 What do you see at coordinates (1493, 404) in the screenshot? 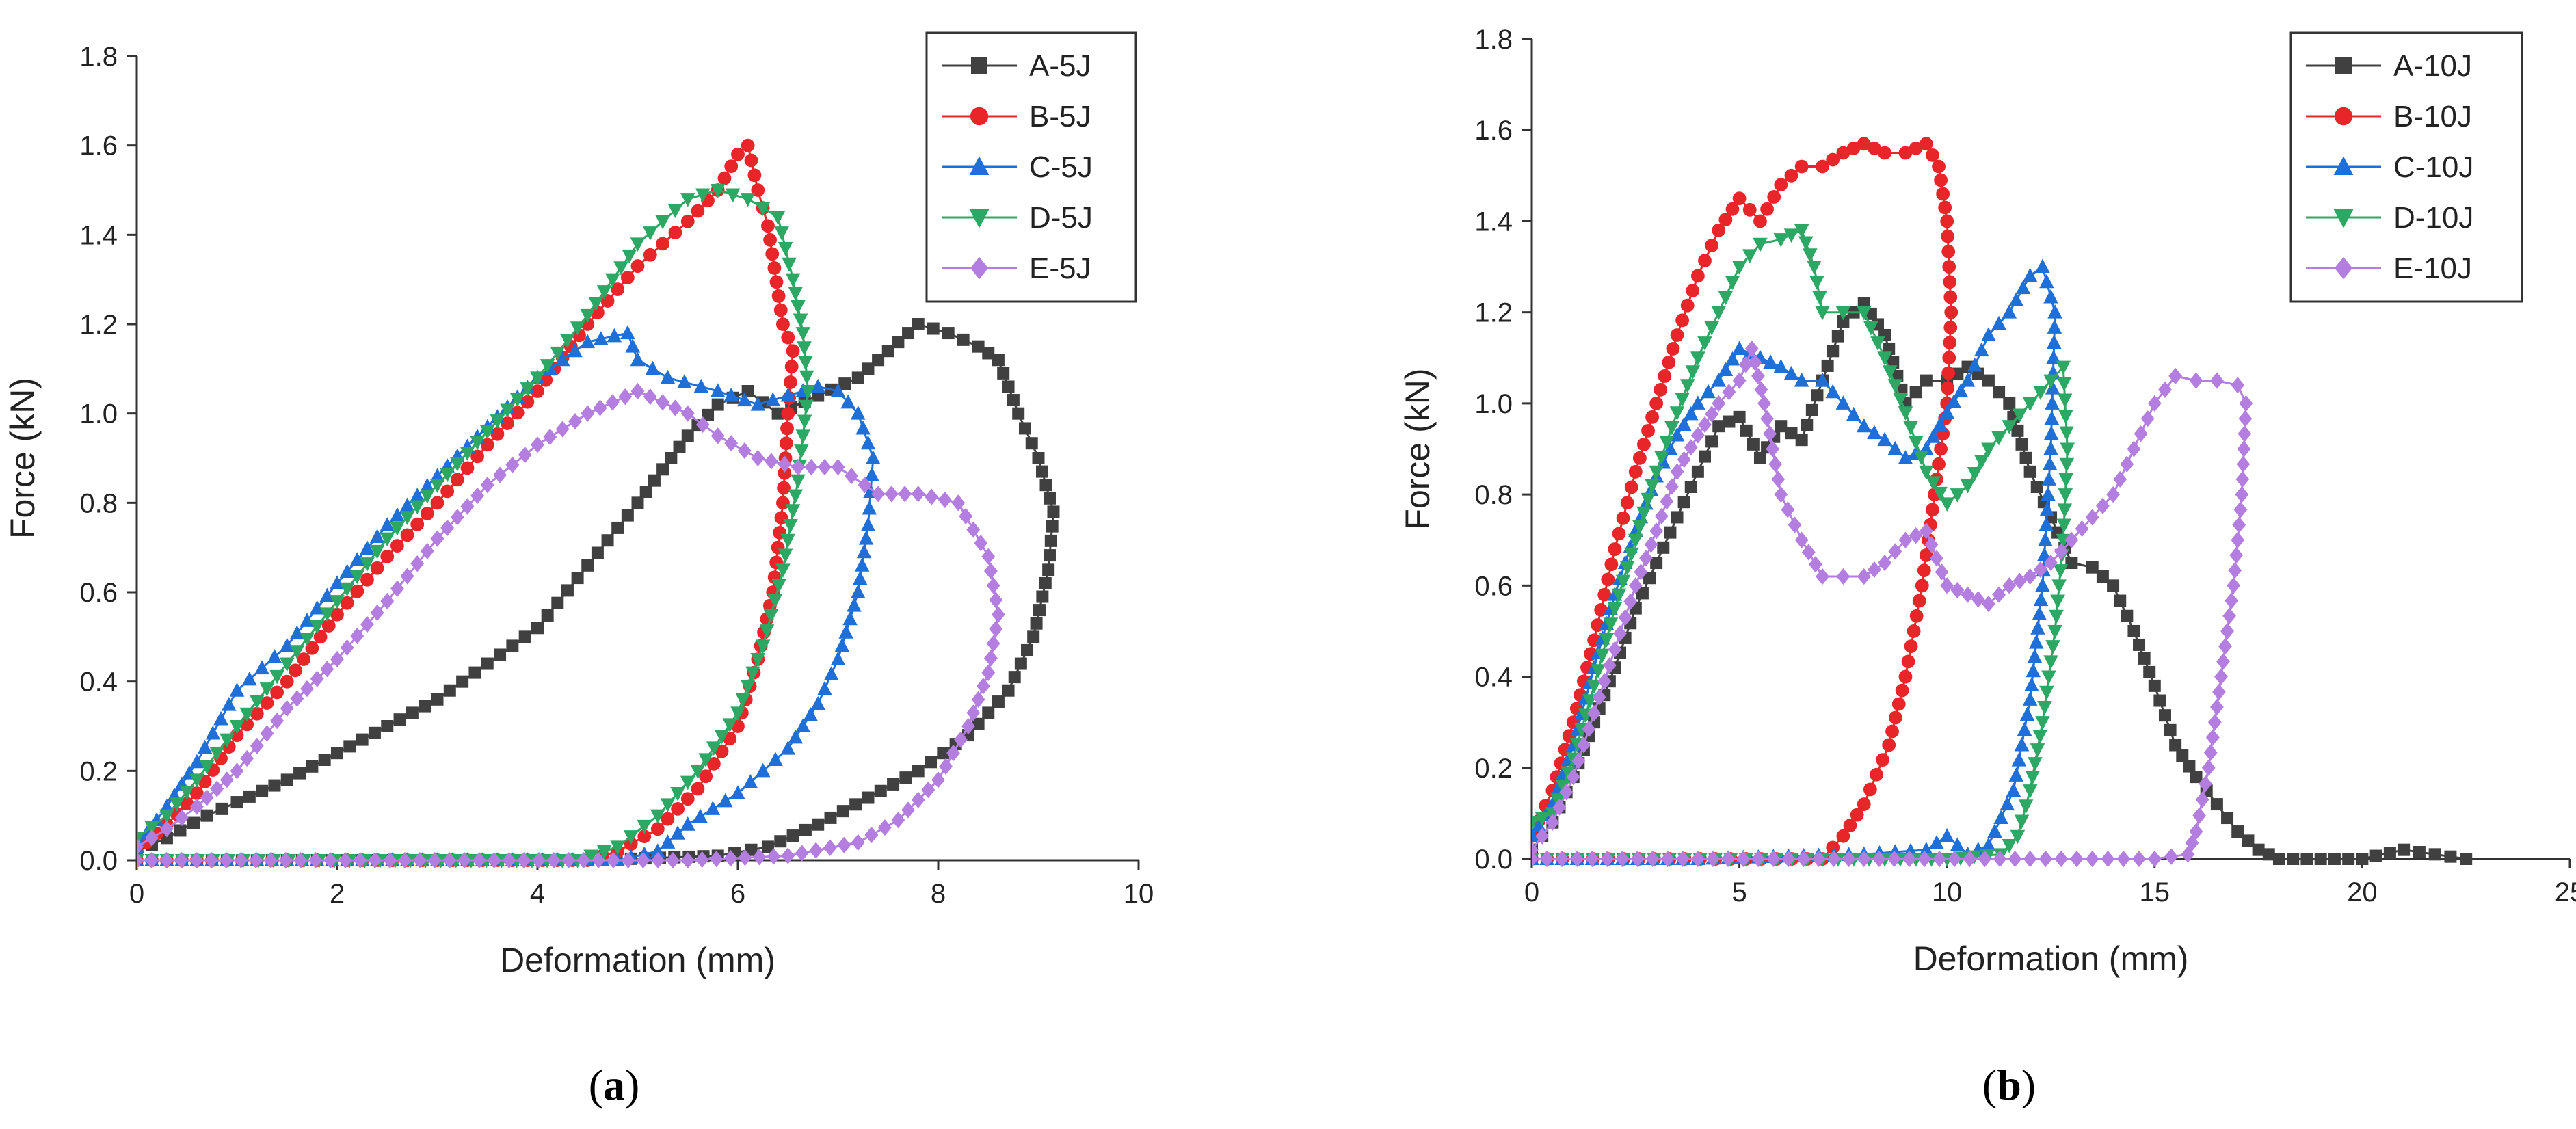
I see `y-tick-label: 1.0` at bounding box center [1493, 404].